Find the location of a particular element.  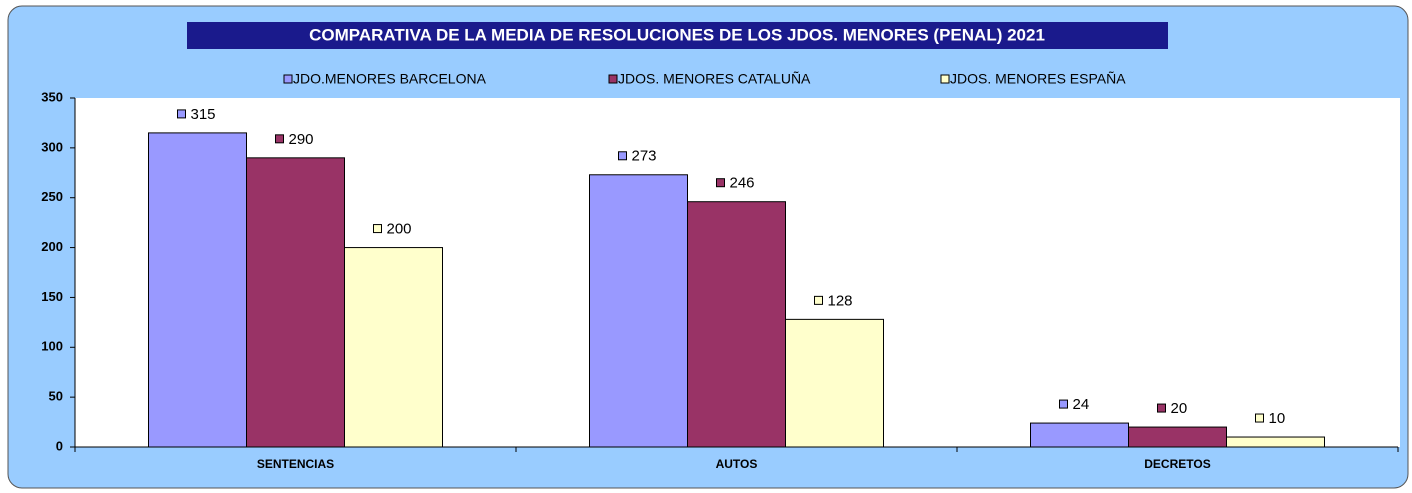

legend-label: JDOS. MENORES ESPAÑA is located at coordinates (1038, 79).